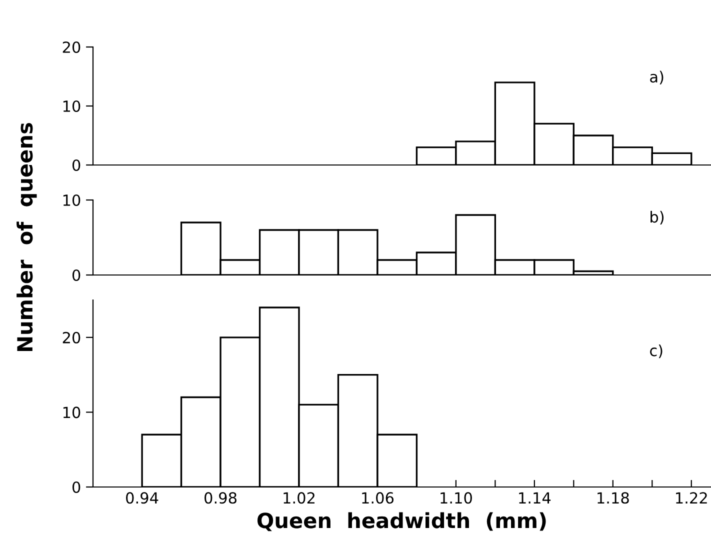 Image resolution: width=711 pixels, height=551 pixels. Describe the element at coordinates (657, 77) in the screenshot. I see `annotation: a)` at that location.